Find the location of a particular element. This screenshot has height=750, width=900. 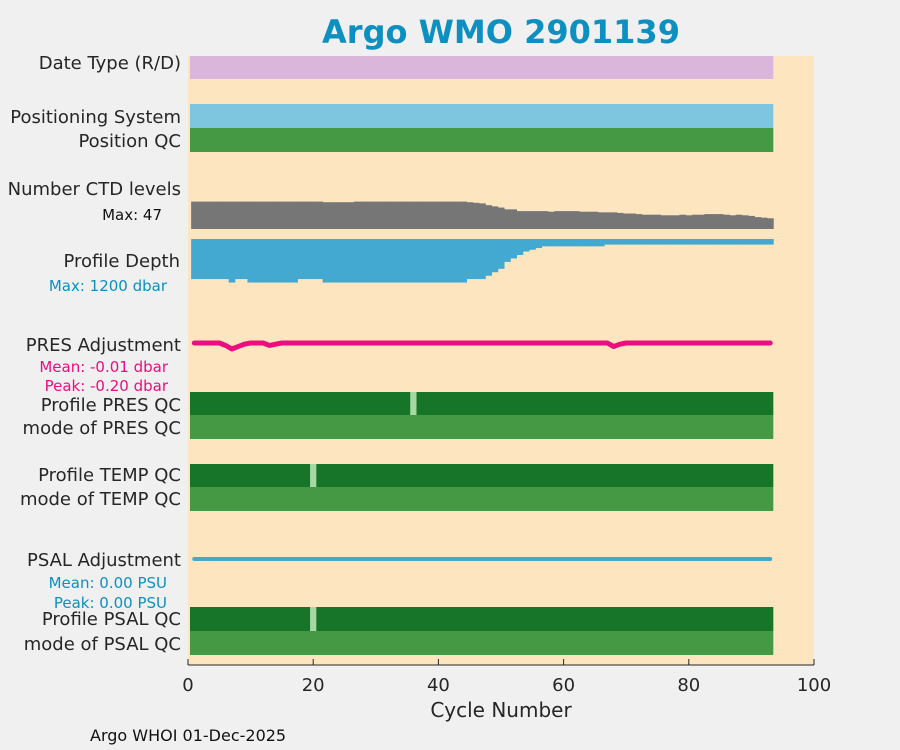

label-date-type: Date Type (R/D) is located at coordinates (110, 63).